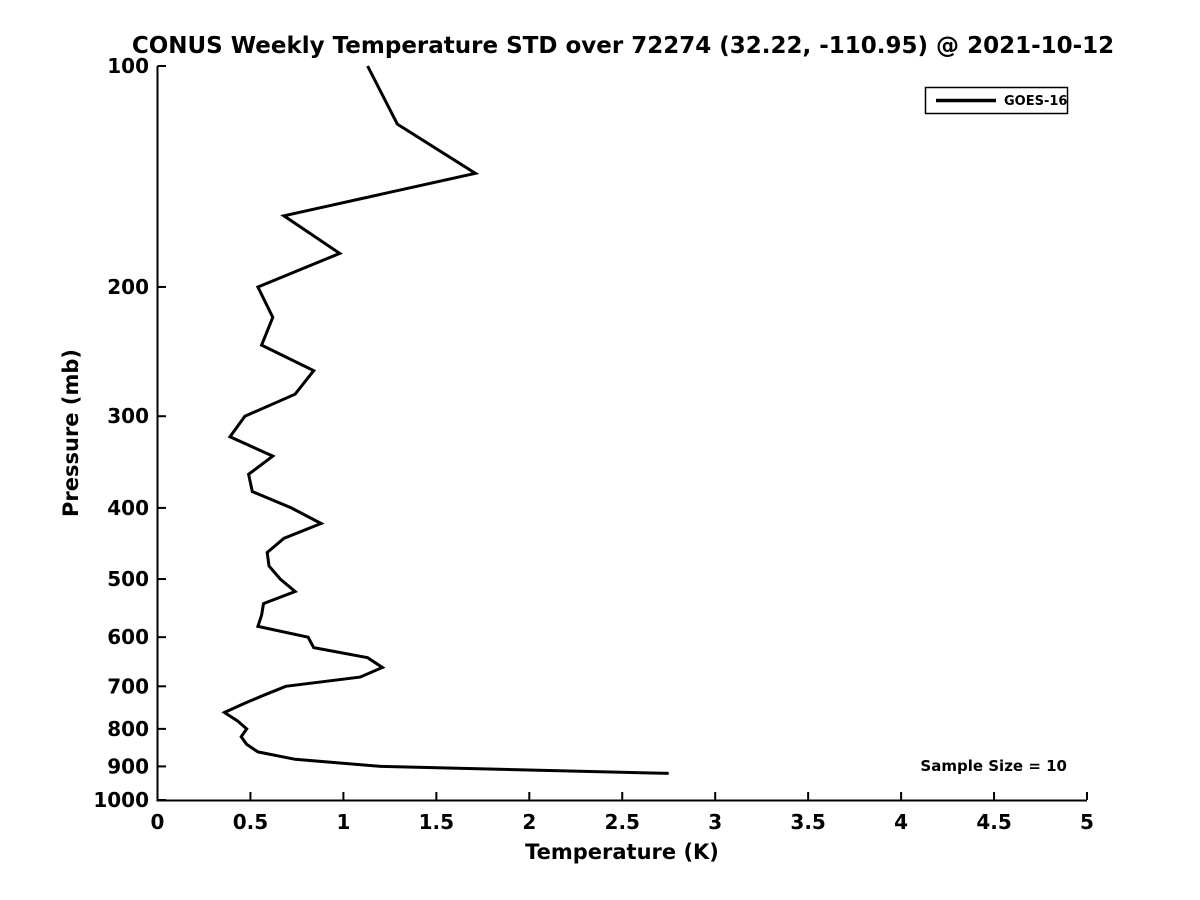  I want to click on x-tick-label: 0.5, so click(250, 822).